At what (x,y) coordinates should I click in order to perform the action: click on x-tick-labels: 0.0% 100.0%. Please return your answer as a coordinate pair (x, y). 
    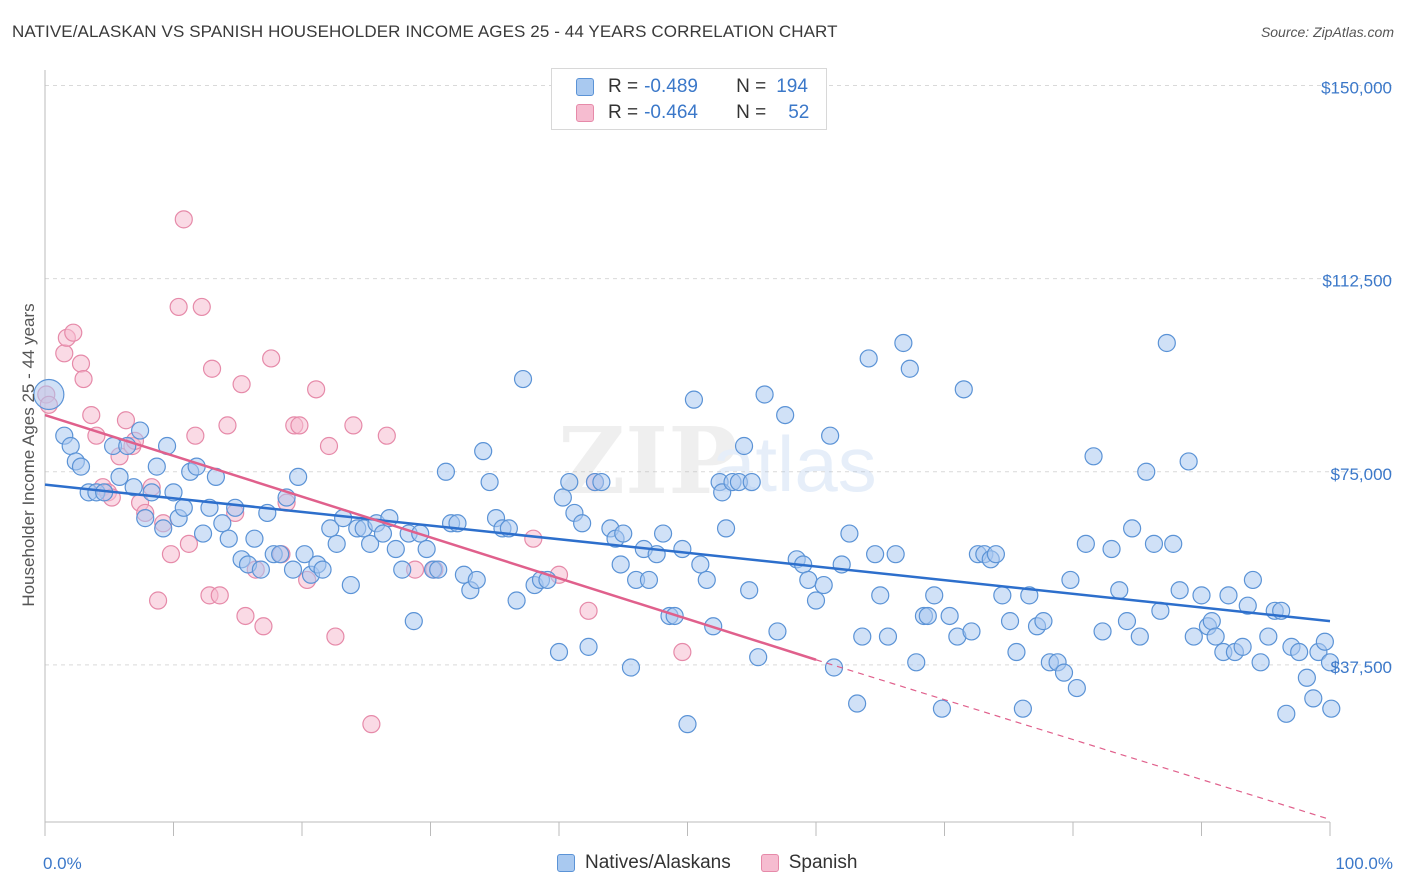
    Looking at the image, I should click on (718, 863).